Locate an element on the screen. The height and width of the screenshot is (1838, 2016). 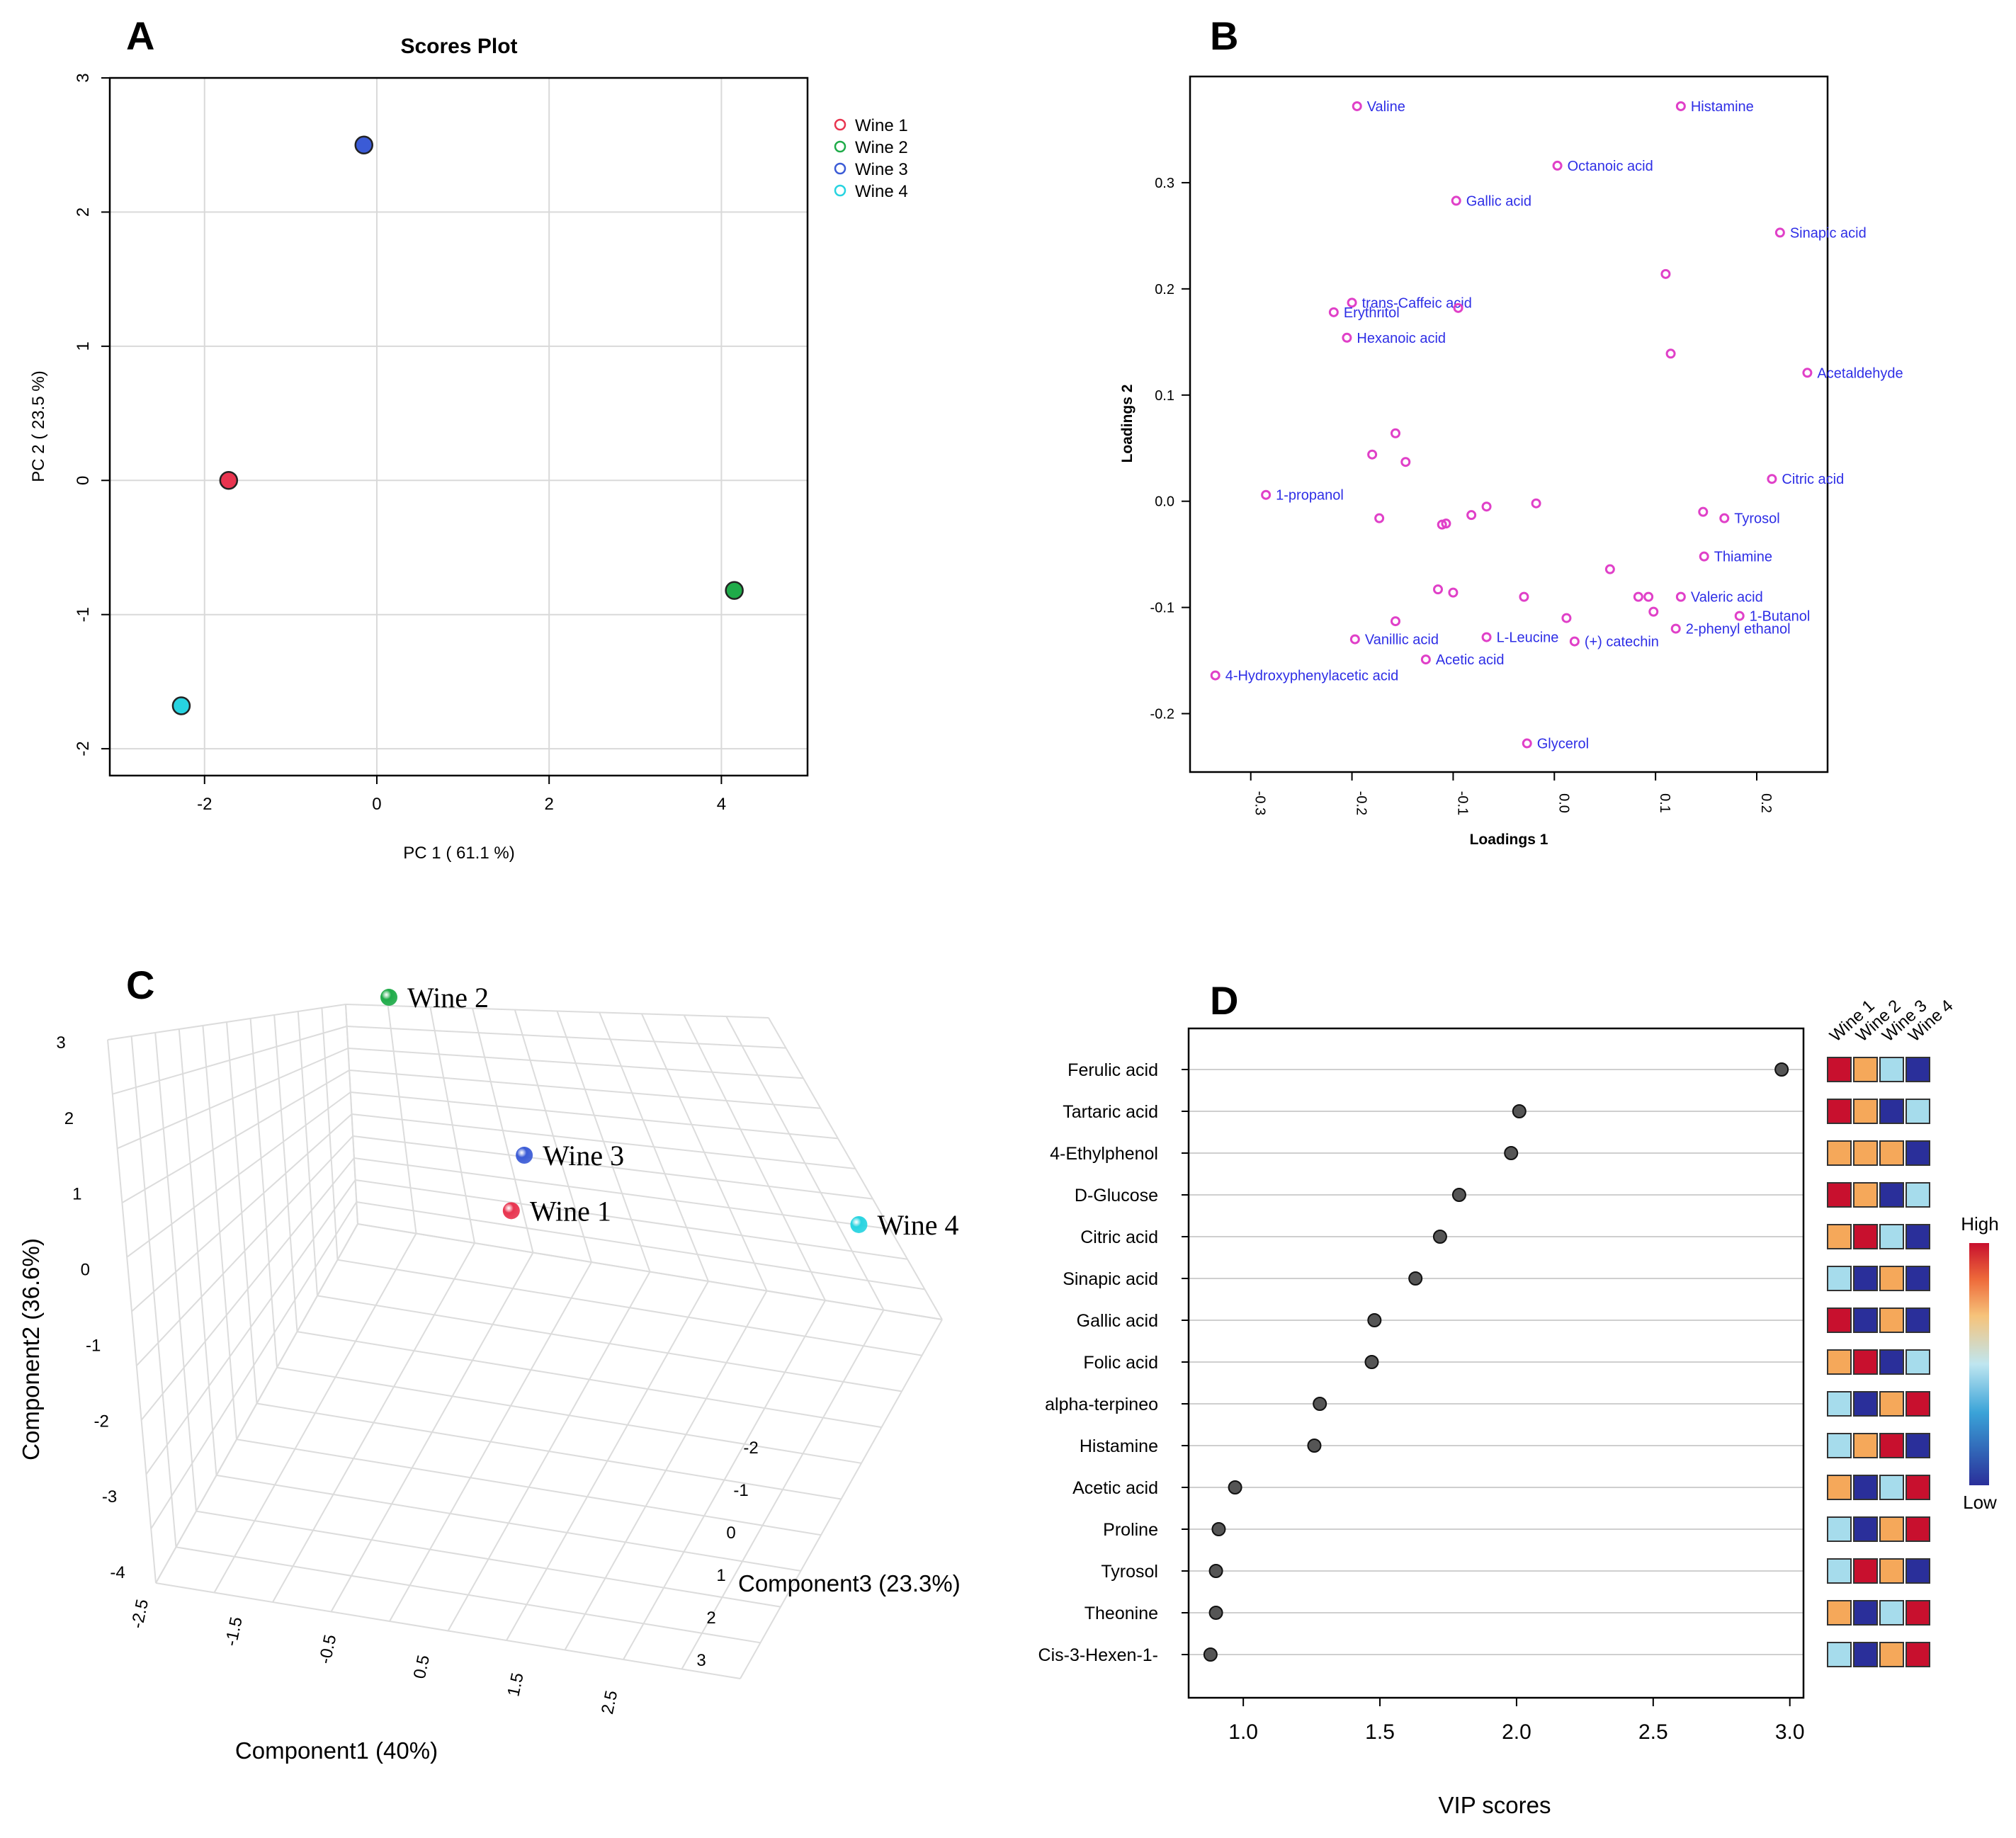
loadings-plot-point-label: L-Leucine is located at coordinates (1528, 638).